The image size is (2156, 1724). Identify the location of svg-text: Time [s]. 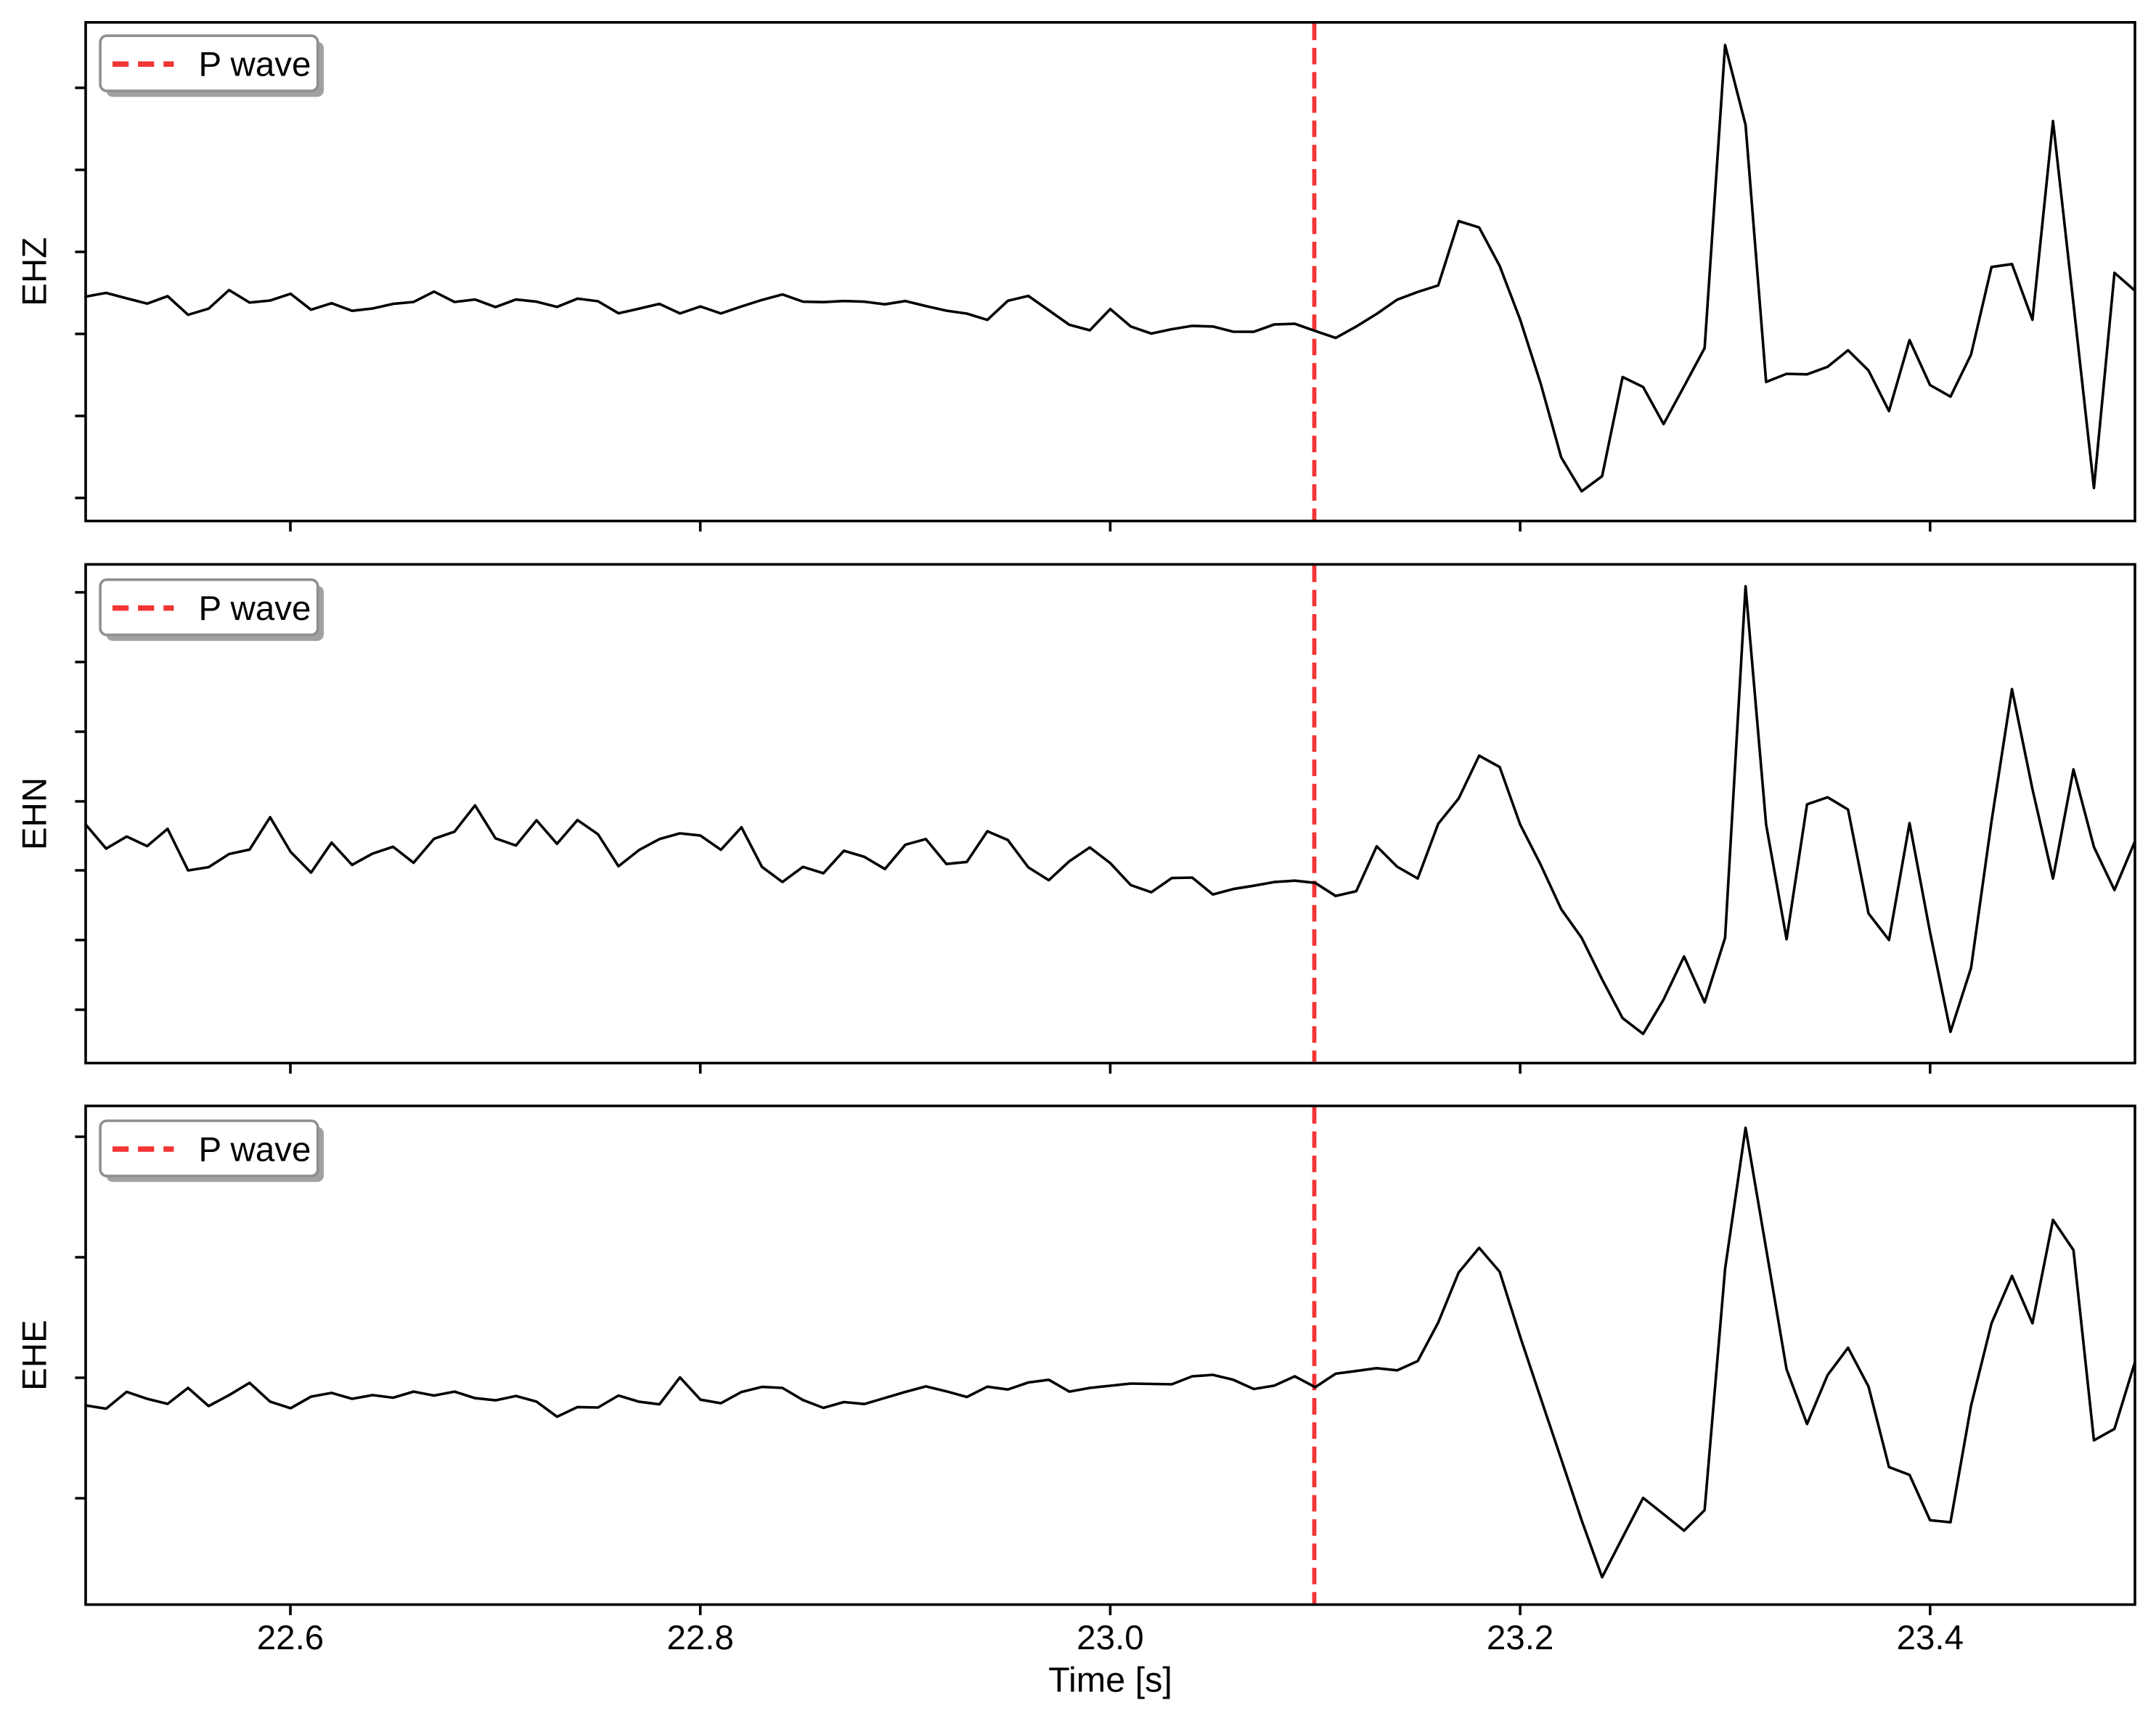
(1110, 1680).